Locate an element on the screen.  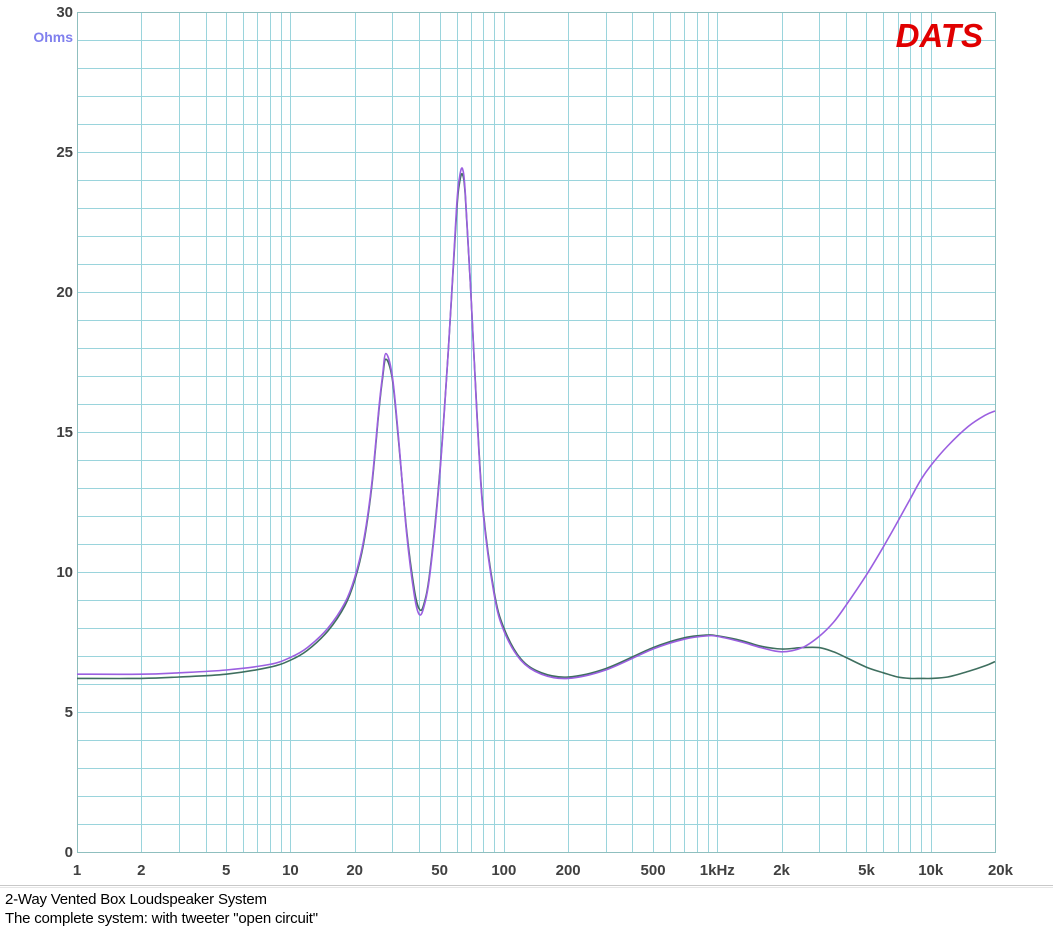
y-axis-tick-labels: 0 5 10 15 20 25 30 is located at coordinates (64, 432).